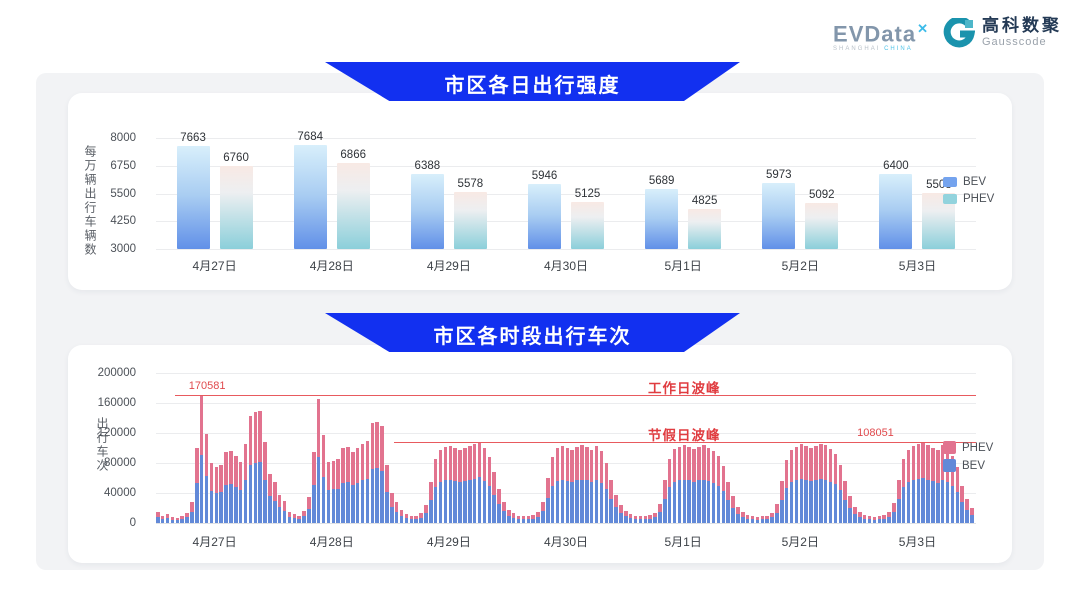  I want to click on legend-item-bev: BEV, so click(968, 182).